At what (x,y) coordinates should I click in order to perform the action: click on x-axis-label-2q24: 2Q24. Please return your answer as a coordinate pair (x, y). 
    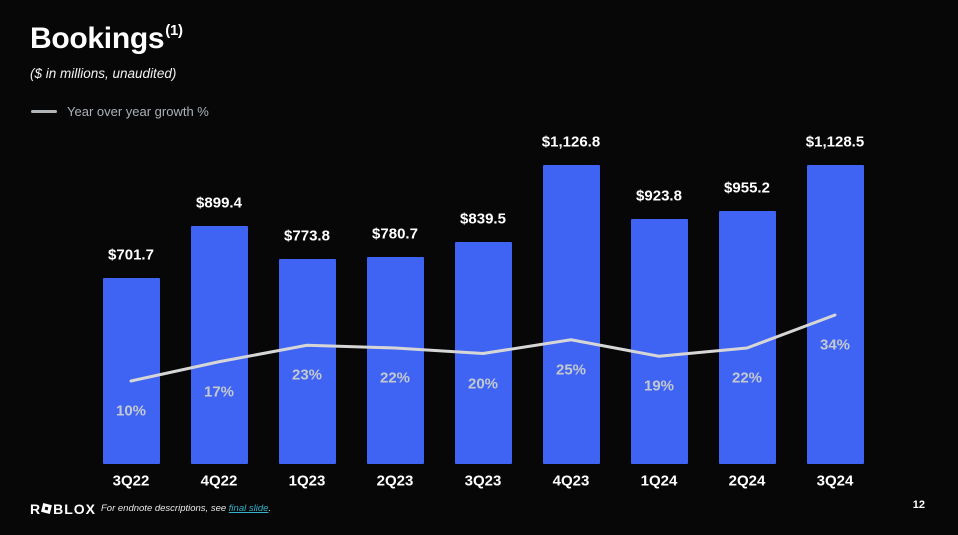
    Looking at the image, I should click on (747, 481).